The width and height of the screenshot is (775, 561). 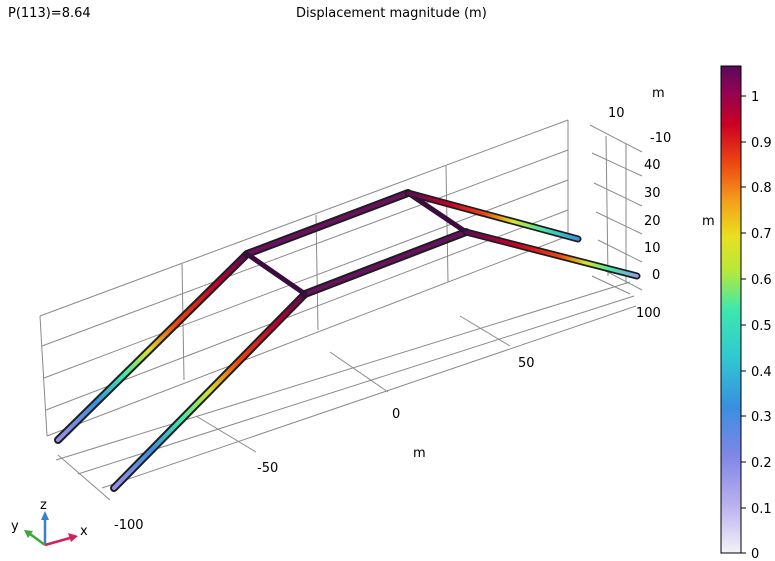 I want to click on colorbar-tick: 0.7, so click(x=761, y=234).